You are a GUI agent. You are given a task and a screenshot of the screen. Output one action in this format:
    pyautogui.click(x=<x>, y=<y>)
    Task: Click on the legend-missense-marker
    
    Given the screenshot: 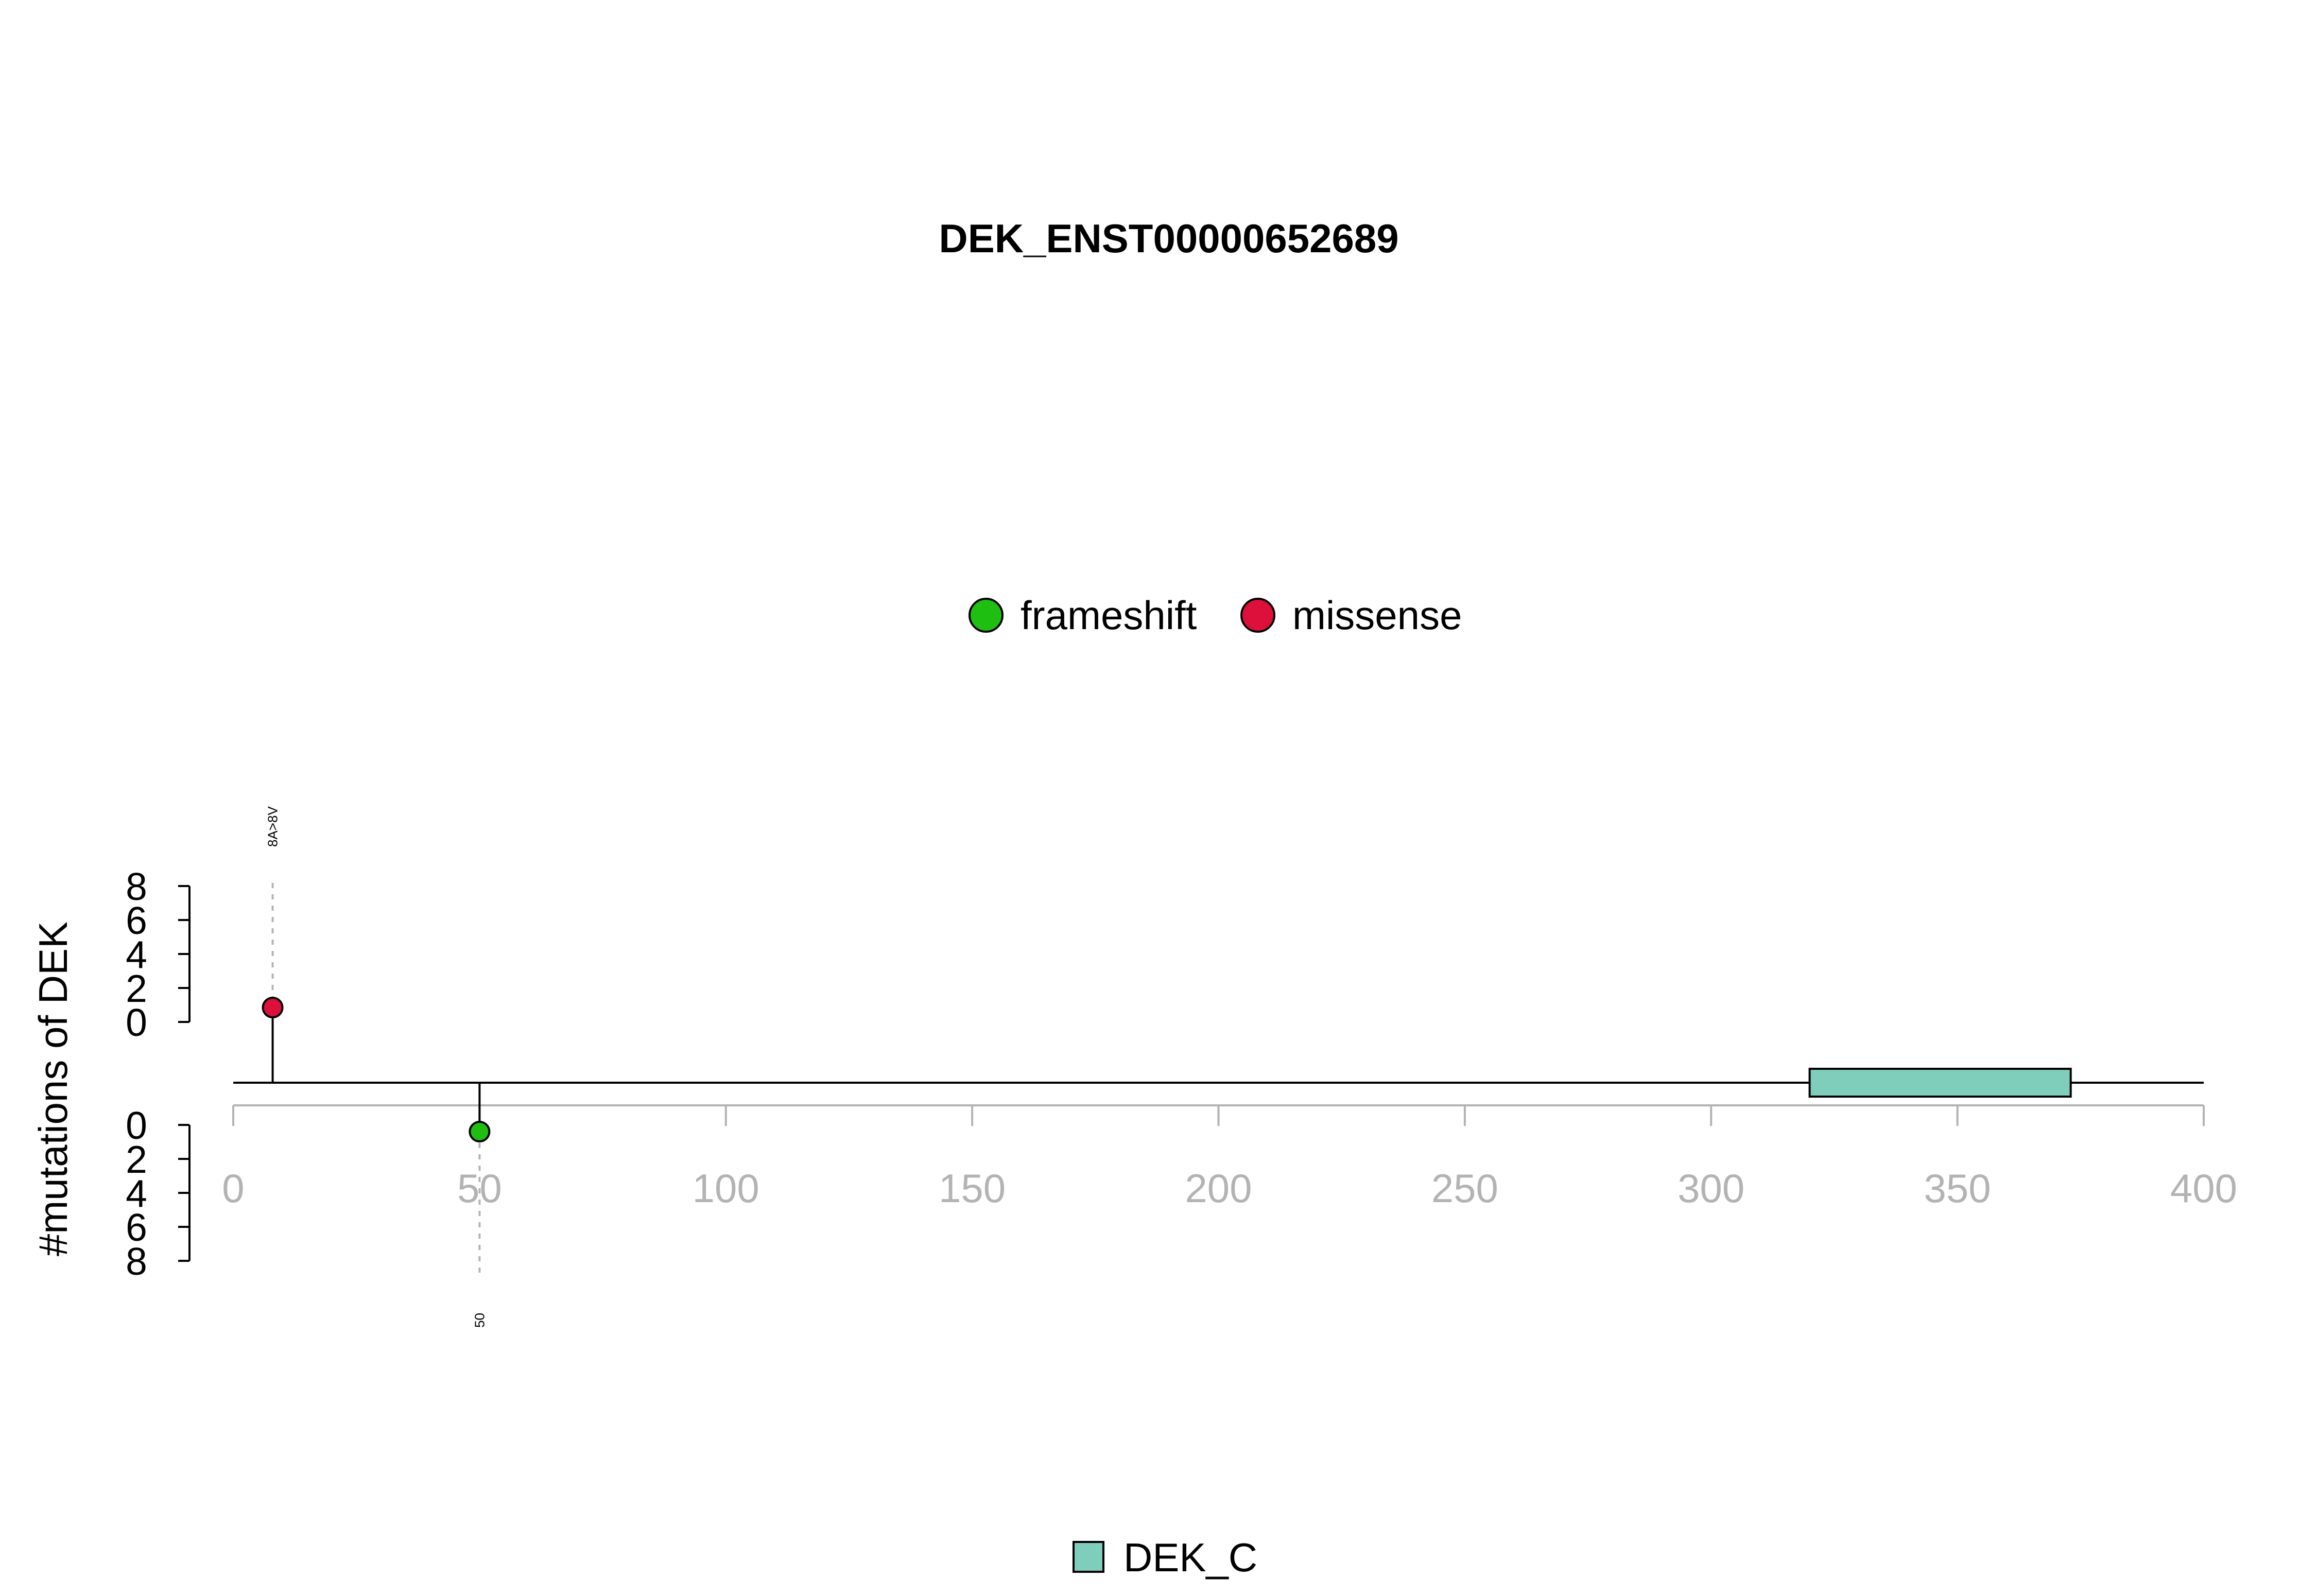 What is the action you would take?
    pyautogui.click(x=1257, y=615)
    